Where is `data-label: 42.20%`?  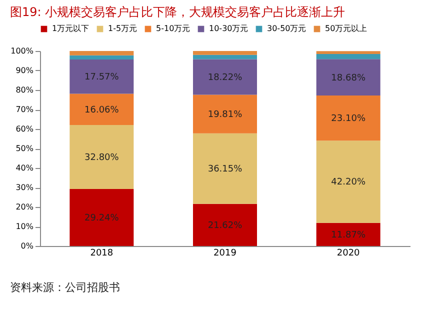 data-label: 42.20% is located at coordinates (348, 183).